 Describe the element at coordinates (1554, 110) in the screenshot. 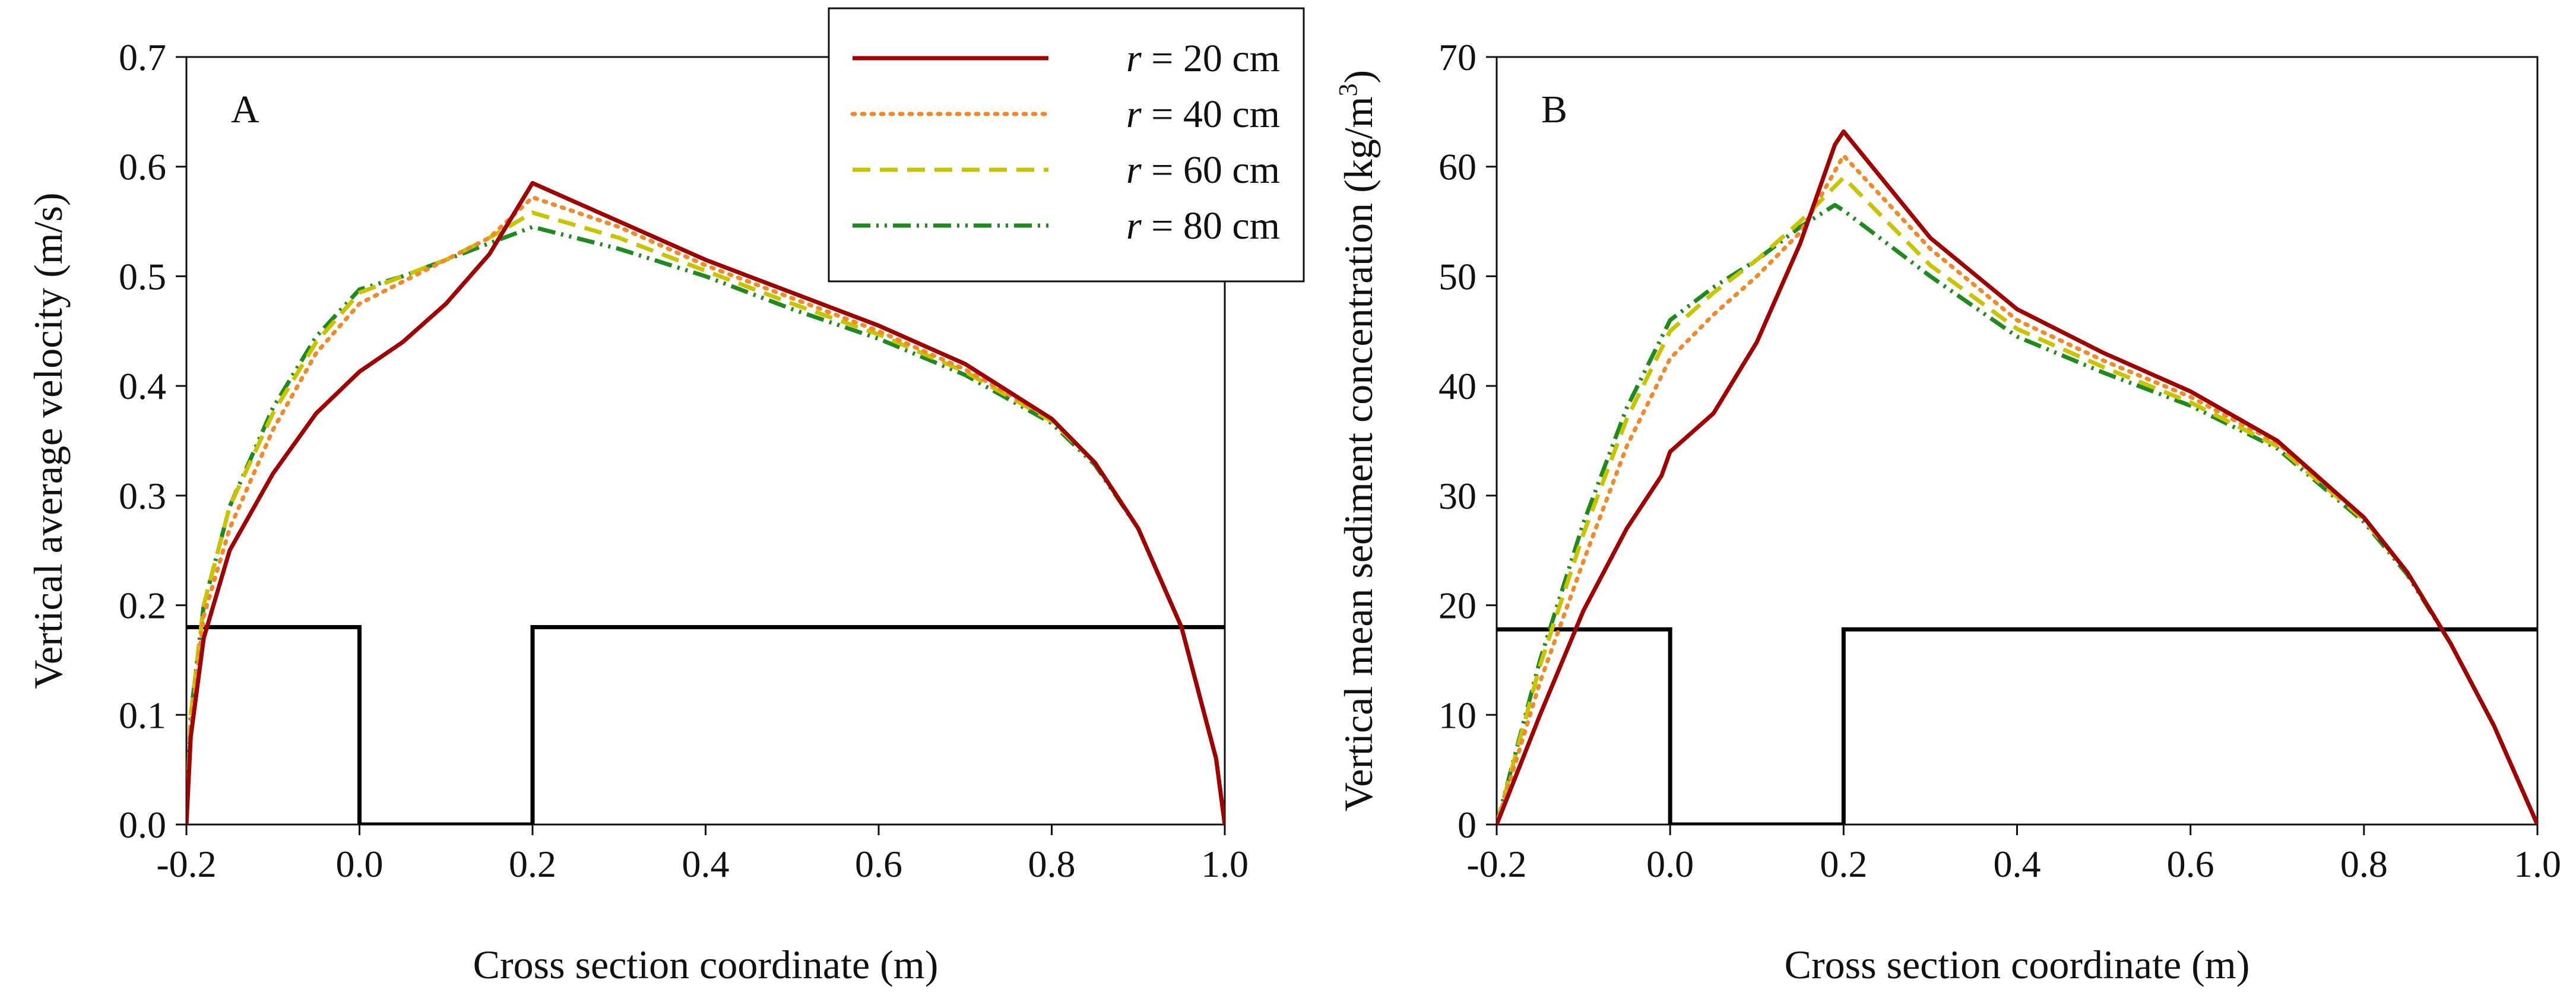

I see `panel-label: B` at that location.